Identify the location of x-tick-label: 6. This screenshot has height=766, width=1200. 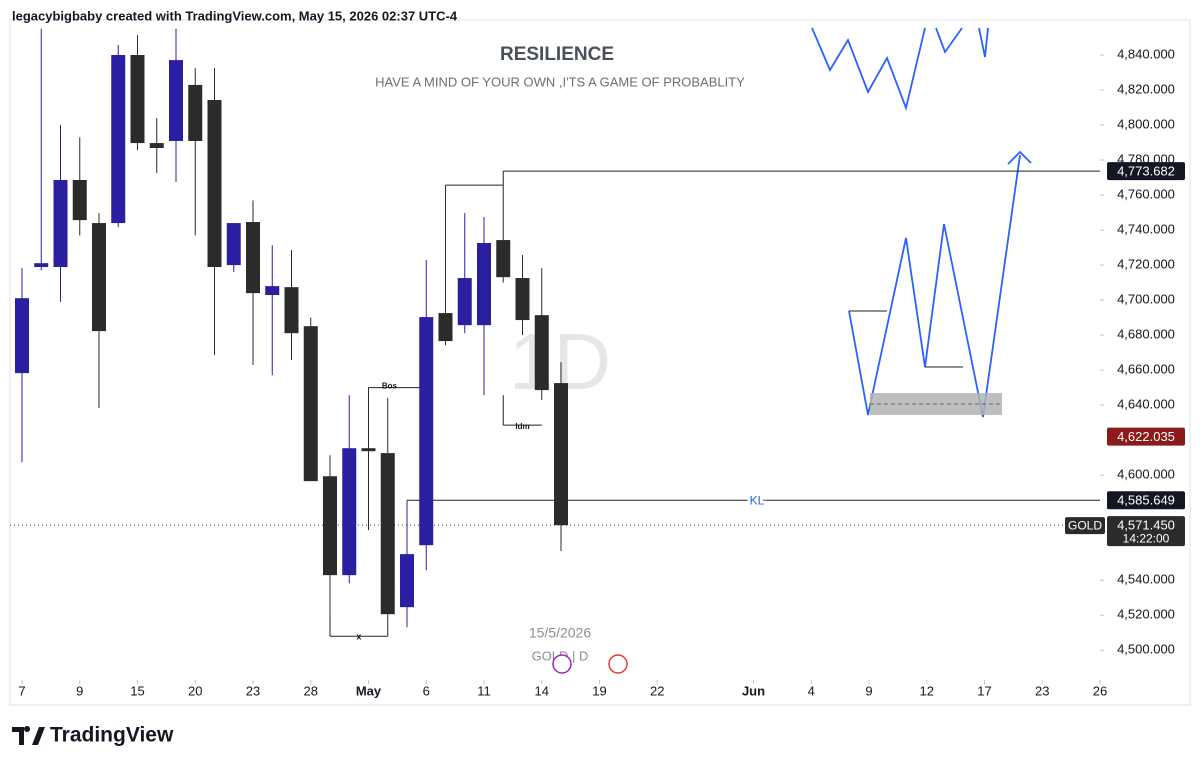
(426, 690).